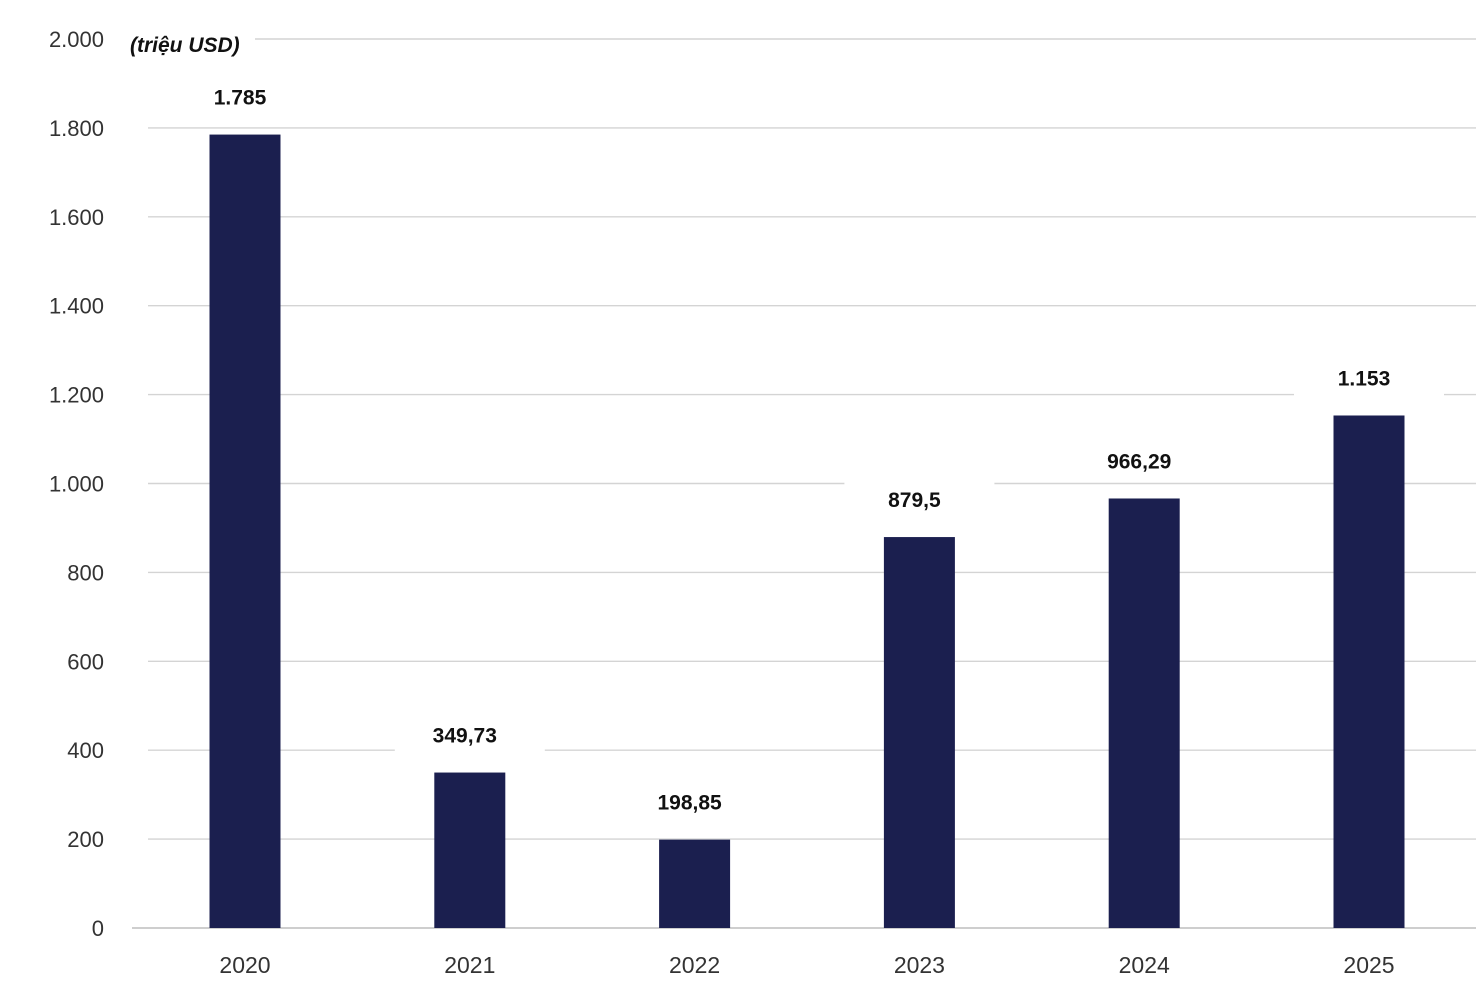 The image size is (1476, 999). Describe the element at coordinates (85, 839) in the screenshot. I see `y-tick-label: 200` at that location.